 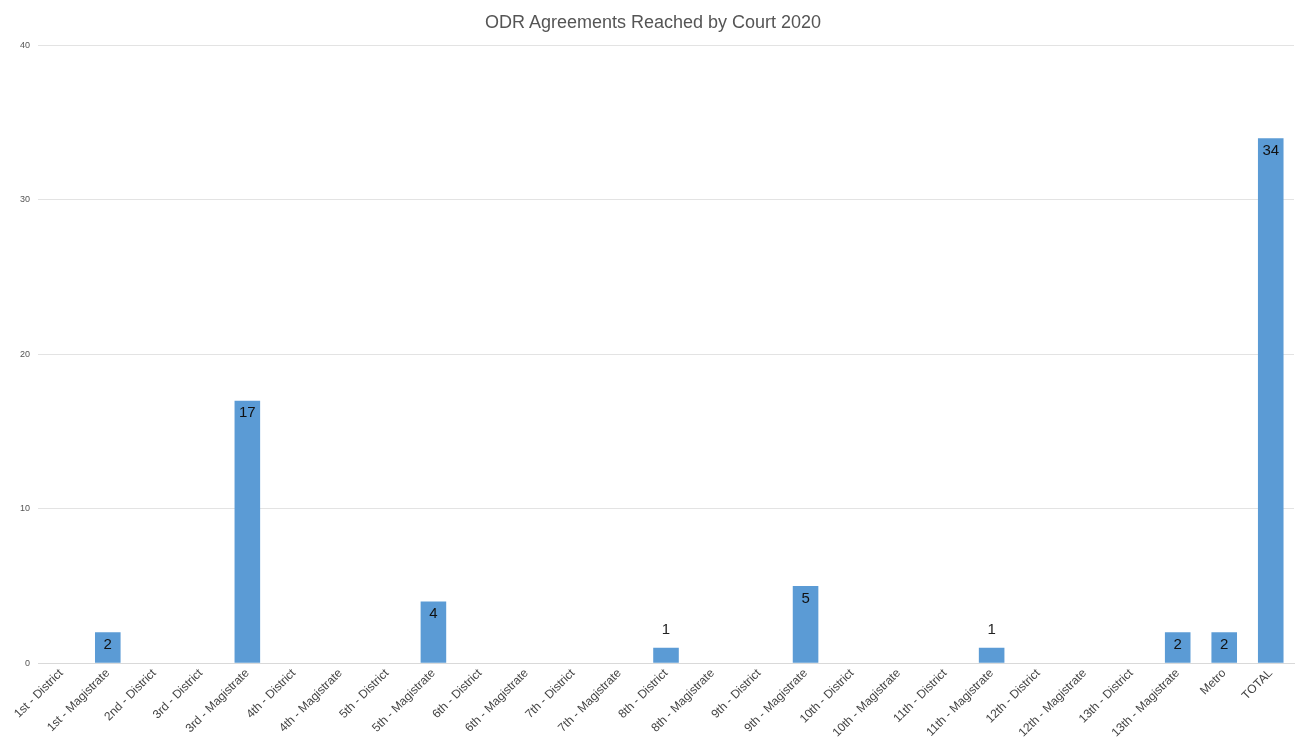 I want to click on data-label: 34, so click(x=1271, y=149).